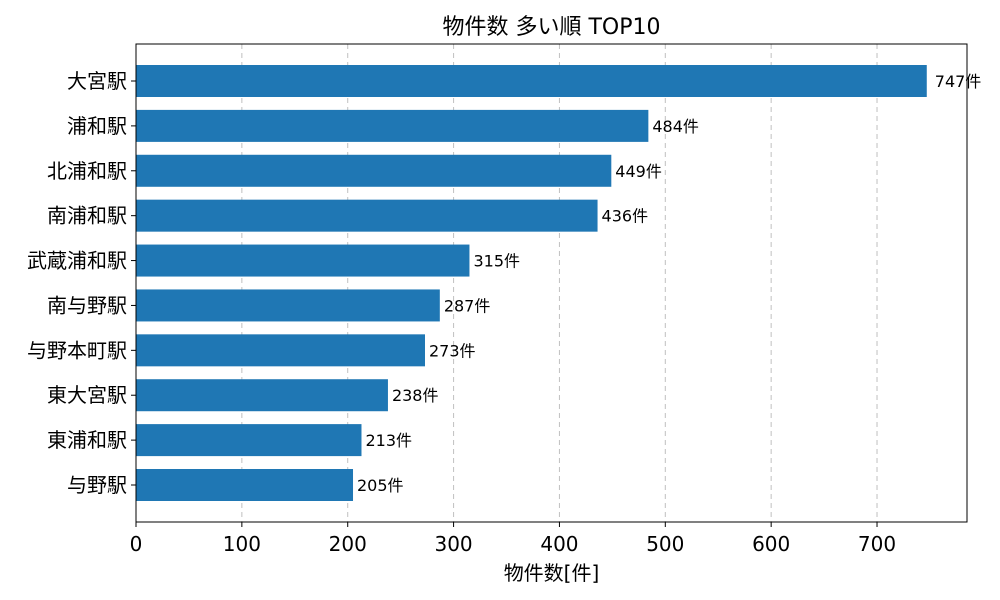 This screenshot has height=600, width=1000. Describe the element at coordinates (97, 126) in the screenshot. I see `category-label: 浦和駅` at that location.